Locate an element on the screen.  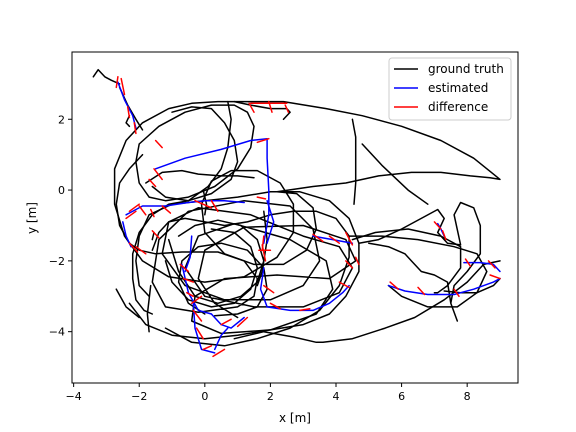
legend-label-estimated: estimated is located at coordinates (458, 88).